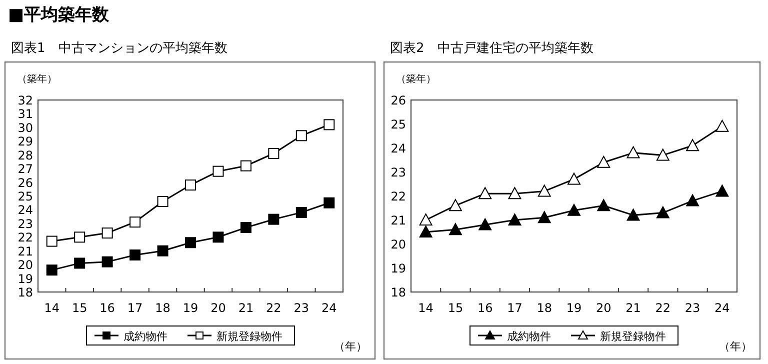  What do you see at coordinates (25, 114) in the screenshot?
I see `y-tick-label: 31` at bounding box center [25, 114].